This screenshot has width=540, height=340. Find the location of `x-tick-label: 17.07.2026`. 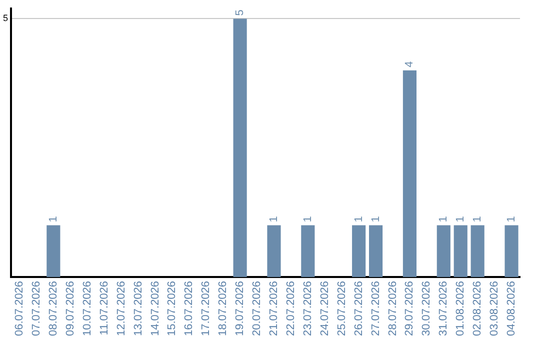

x-tick-label: 17.07.2026 is located at coordinates (206, 308).